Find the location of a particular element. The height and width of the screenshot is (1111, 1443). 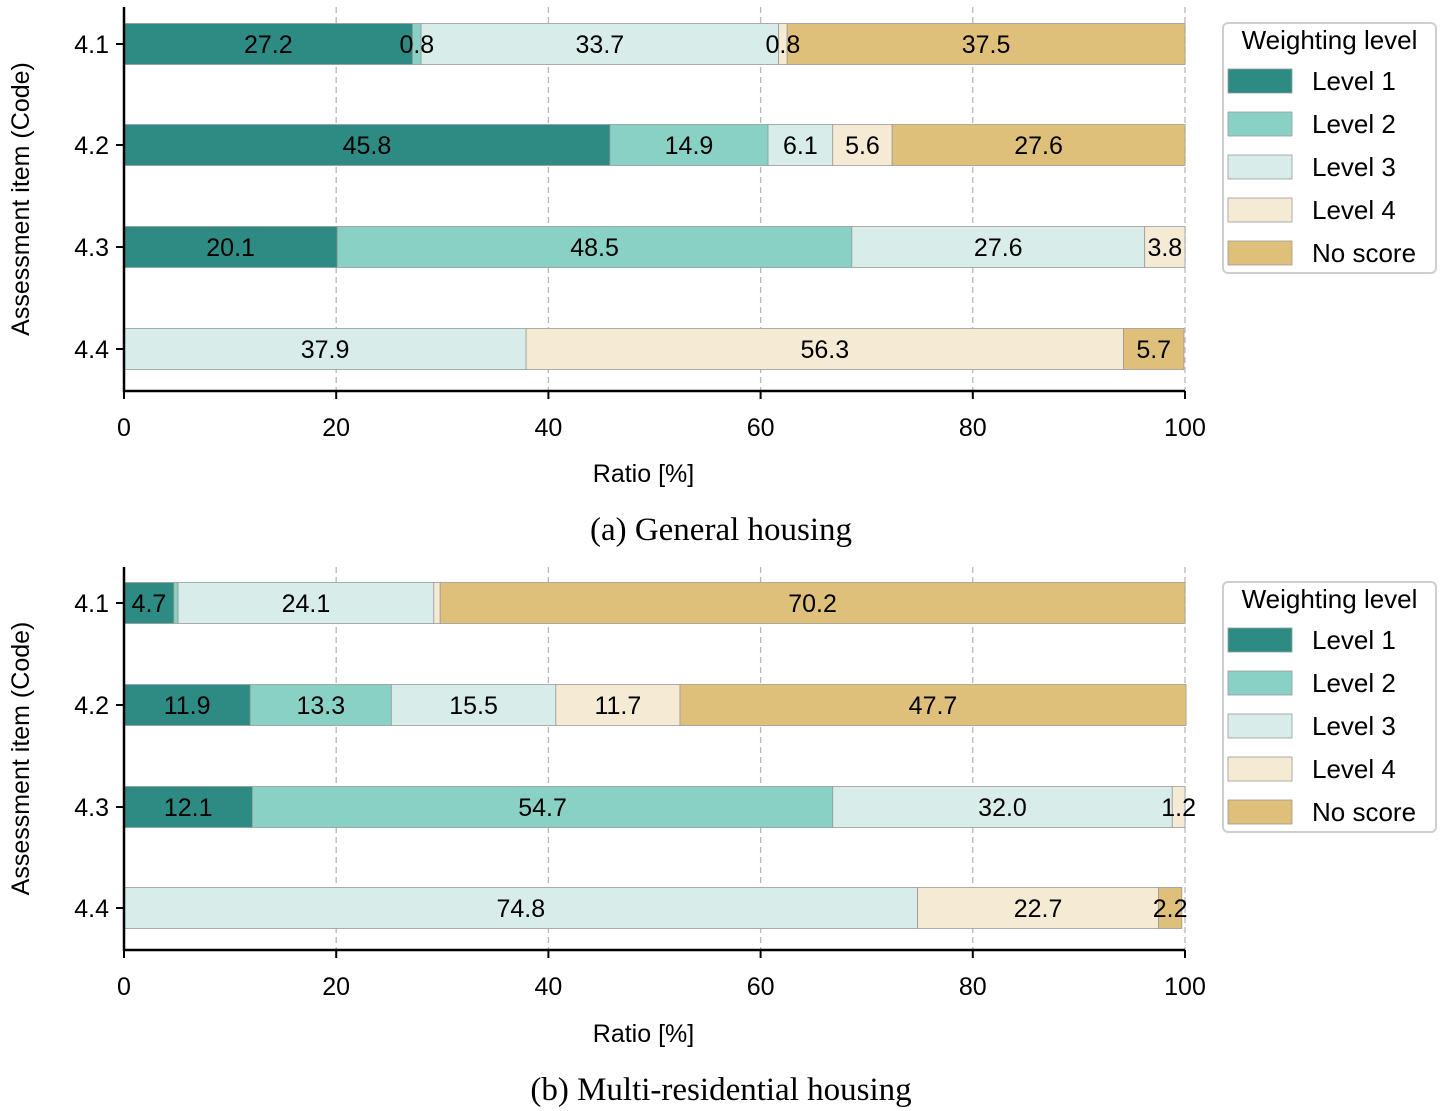

bar-value-label: 54.7 is located at coordinates (542, 808).